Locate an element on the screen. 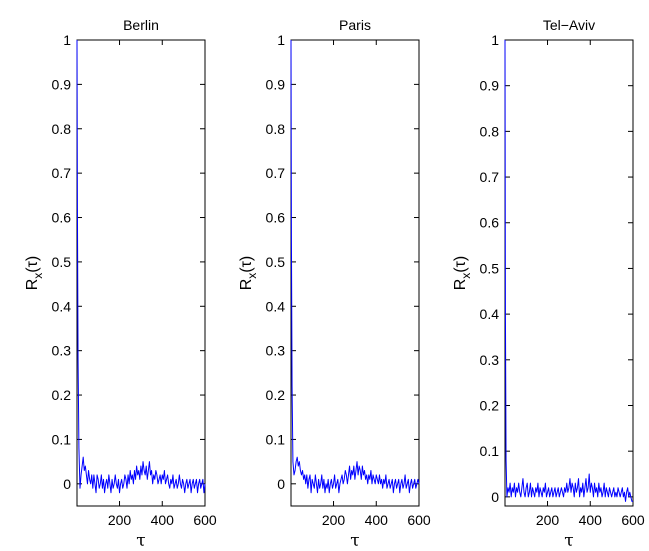 Image resolution: width=649 pixels, height=551 pixels. x-axis-label-berlin: τ is located at coordinates (140, 541).